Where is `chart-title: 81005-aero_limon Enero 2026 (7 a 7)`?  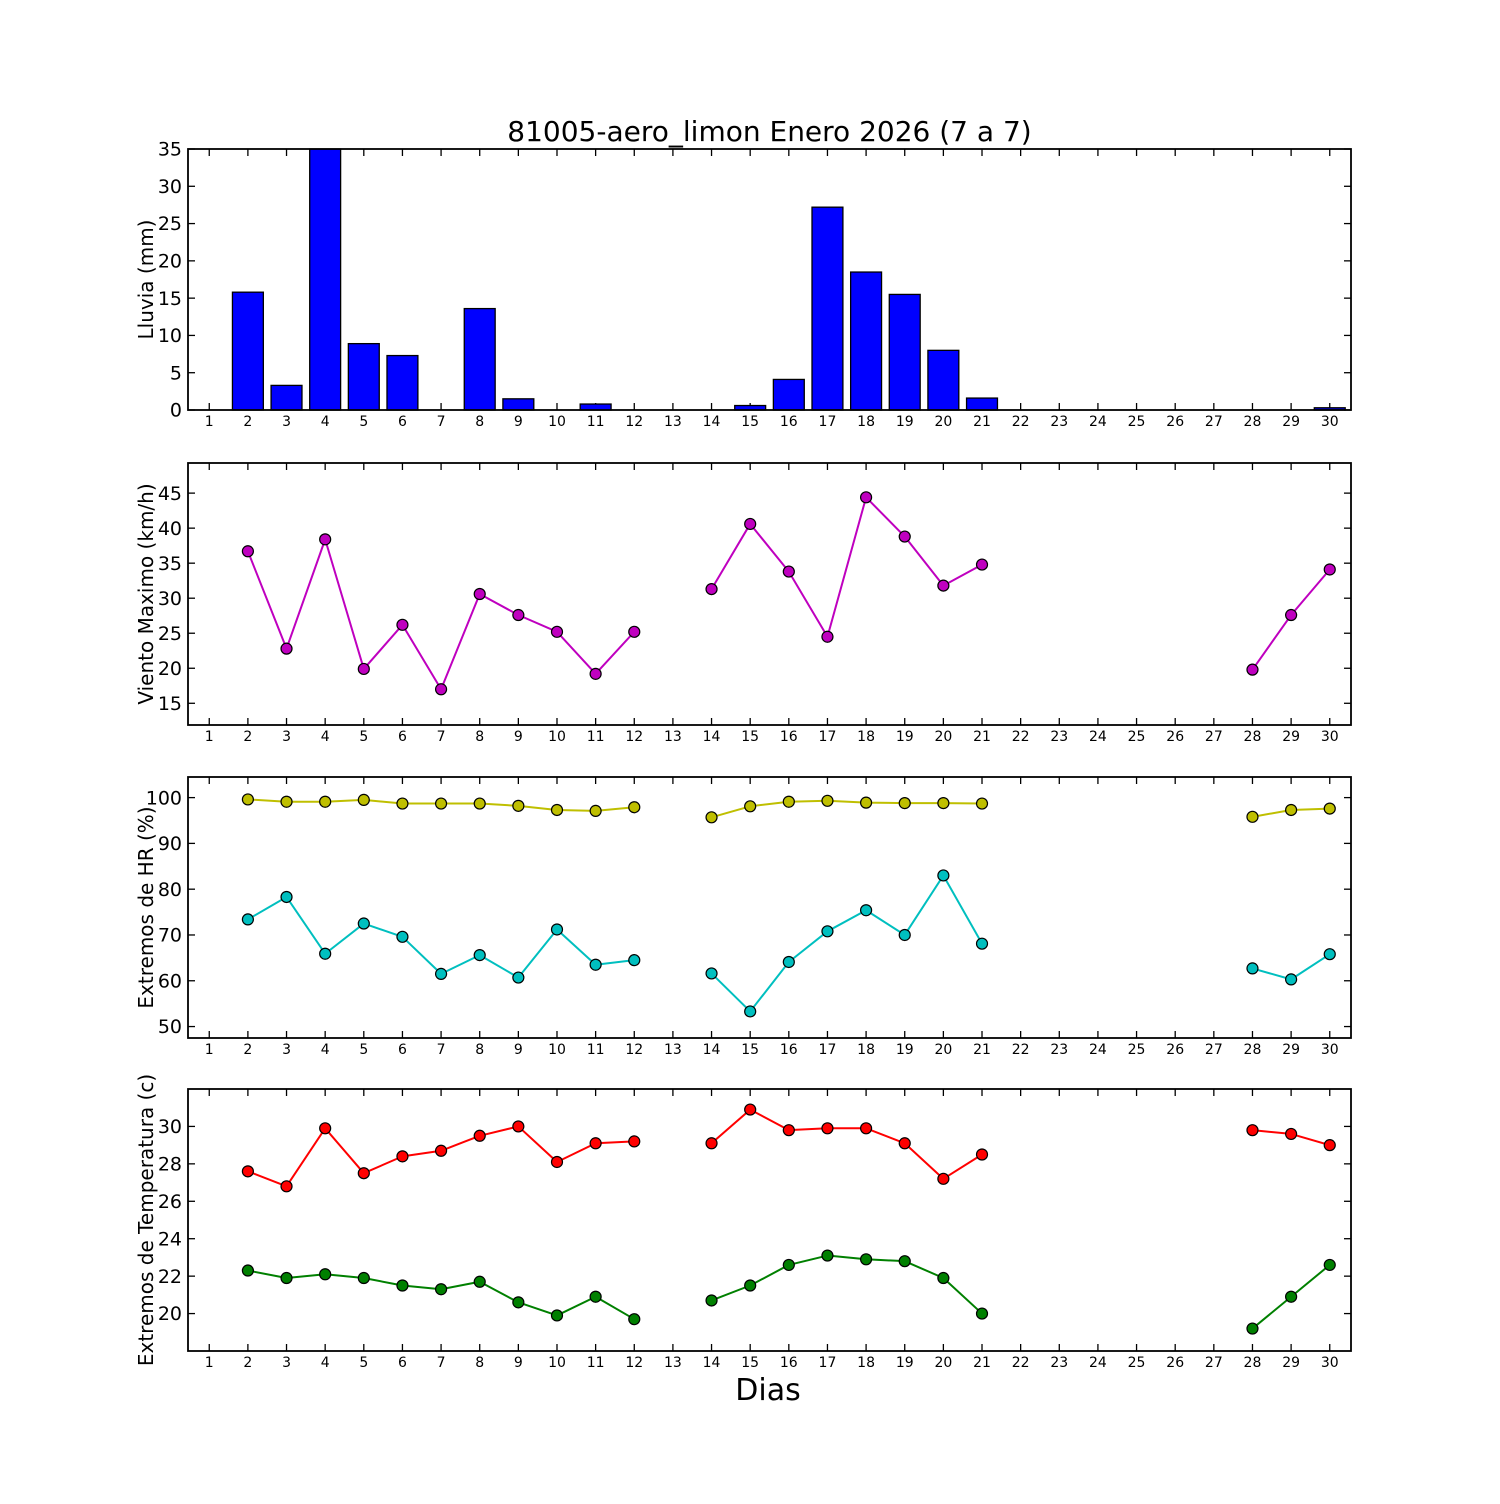
chart-title: 81005-aero_limon Enero 2026 (7 a 7) is located at coordinates (769, 131).